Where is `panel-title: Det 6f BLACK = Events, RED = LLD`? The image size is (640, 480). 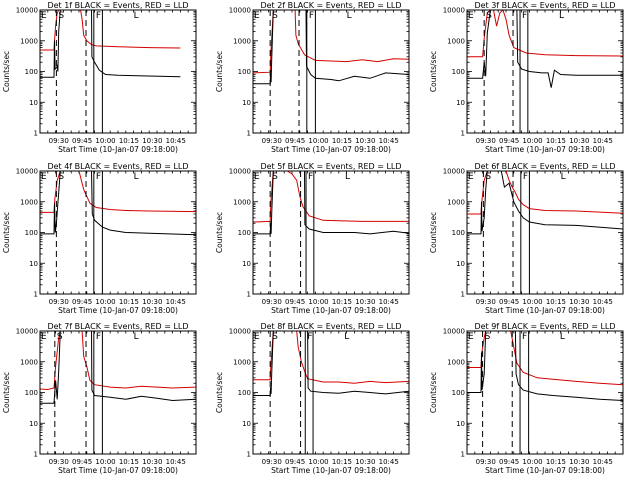 panel-title: Det 6f BLACK = Events, RED = LLD is located at coordinates (544, 166).